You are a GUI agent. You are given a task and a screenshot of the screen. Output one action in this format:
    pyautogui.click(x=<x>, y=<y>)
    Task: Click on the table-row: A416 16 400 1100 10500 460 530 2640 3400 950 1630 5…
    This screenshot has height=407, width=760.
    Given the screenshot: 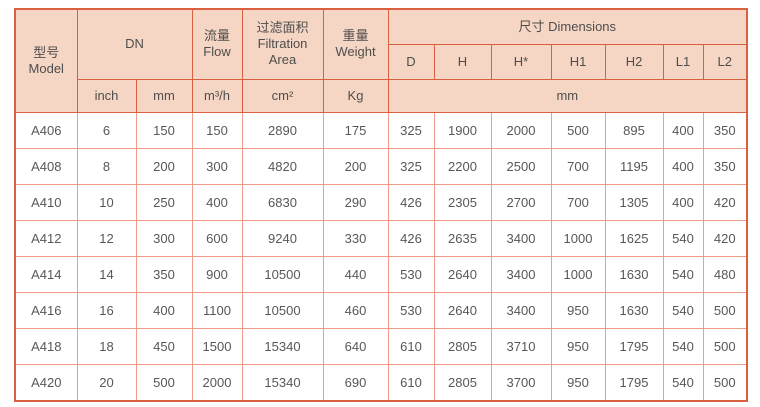 What is the action you would take?
    pyautogui.click(x=381, y=310)
    